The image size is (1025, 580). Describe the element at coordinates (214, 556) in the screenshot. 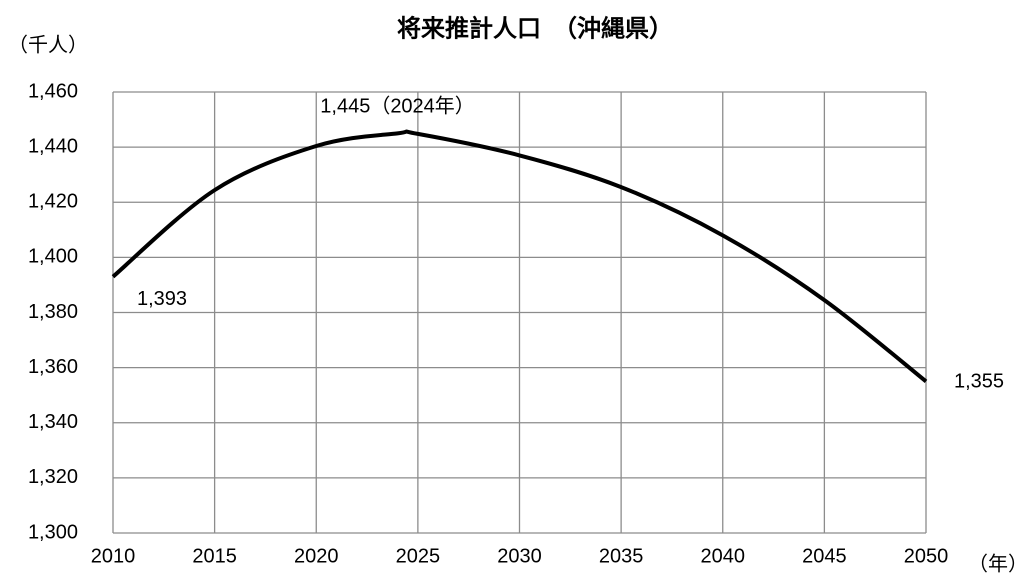

I see `x-tick-label: 2015` at that location.